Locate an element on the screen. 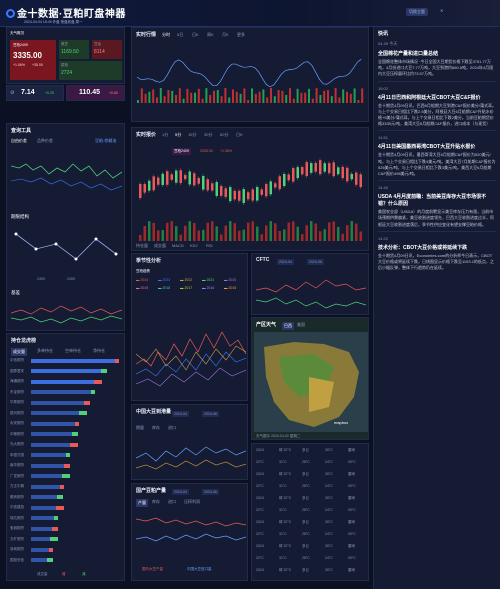  tab-60min: 60分 is located at coordinates (224, 134).